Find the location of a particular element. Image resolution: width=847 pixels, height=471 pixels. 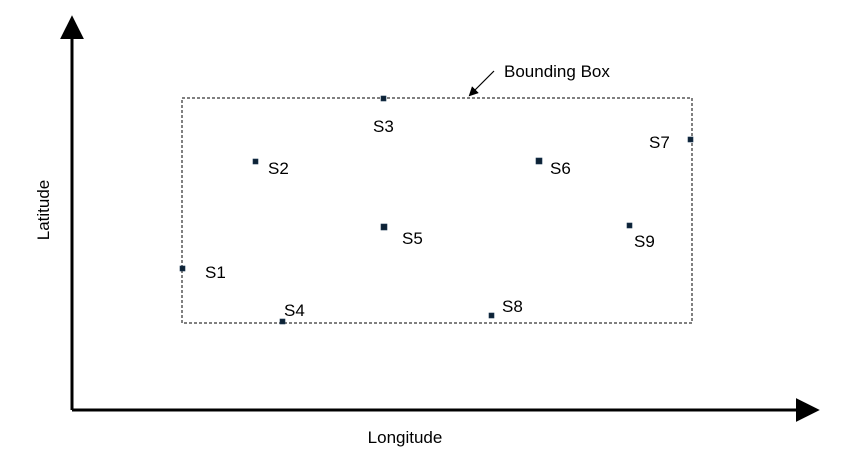

station-marker-s3 is located at coordinates (383, 98).